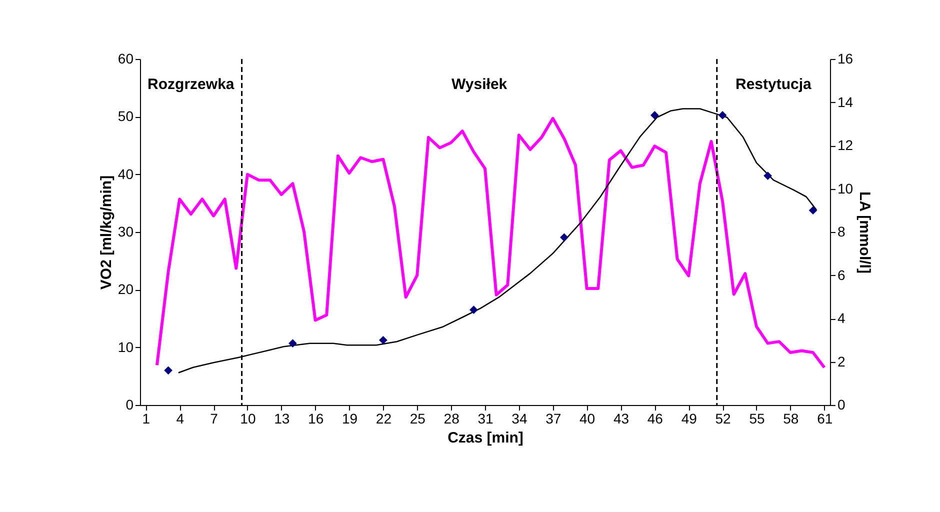 The width and height of the screenshot is (940, 512). I want to click on x-tick-label: 43, so click(621, 418).